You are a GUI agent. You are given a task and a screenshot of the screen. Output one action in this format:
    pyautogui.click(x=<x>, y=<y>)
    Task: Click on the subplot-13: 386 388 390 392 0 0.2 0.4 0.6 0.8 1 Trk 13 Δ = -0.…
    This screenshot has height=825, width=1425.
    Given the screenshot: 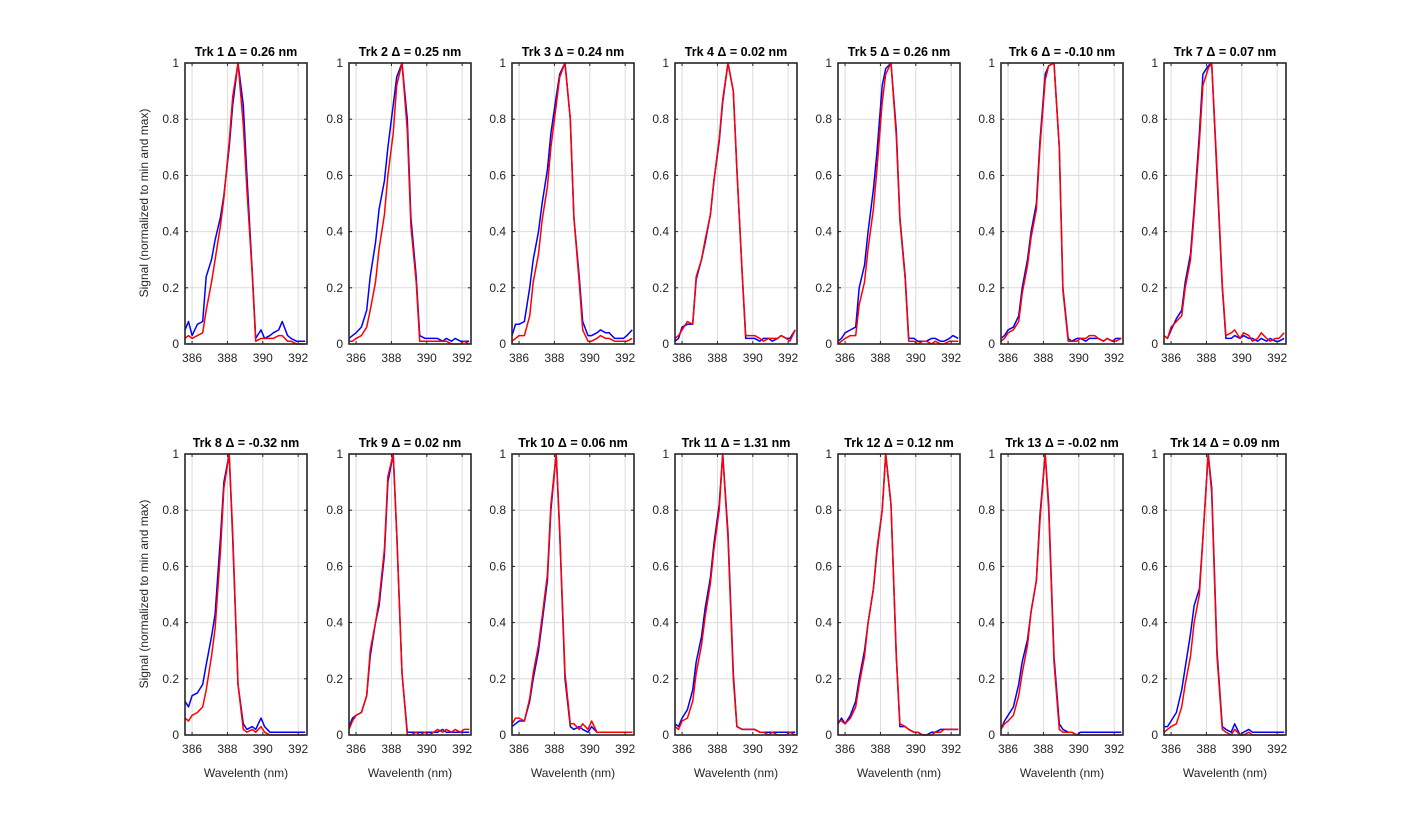 What is the action you would take?
    pyautogui.click(x=1051, y=608)
    